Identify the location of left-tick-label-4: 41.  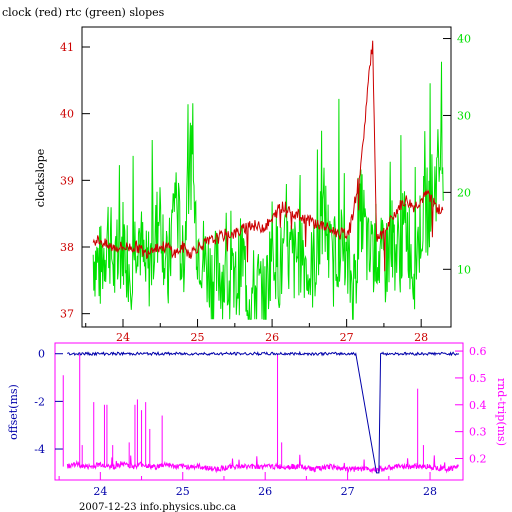
(67, 47).